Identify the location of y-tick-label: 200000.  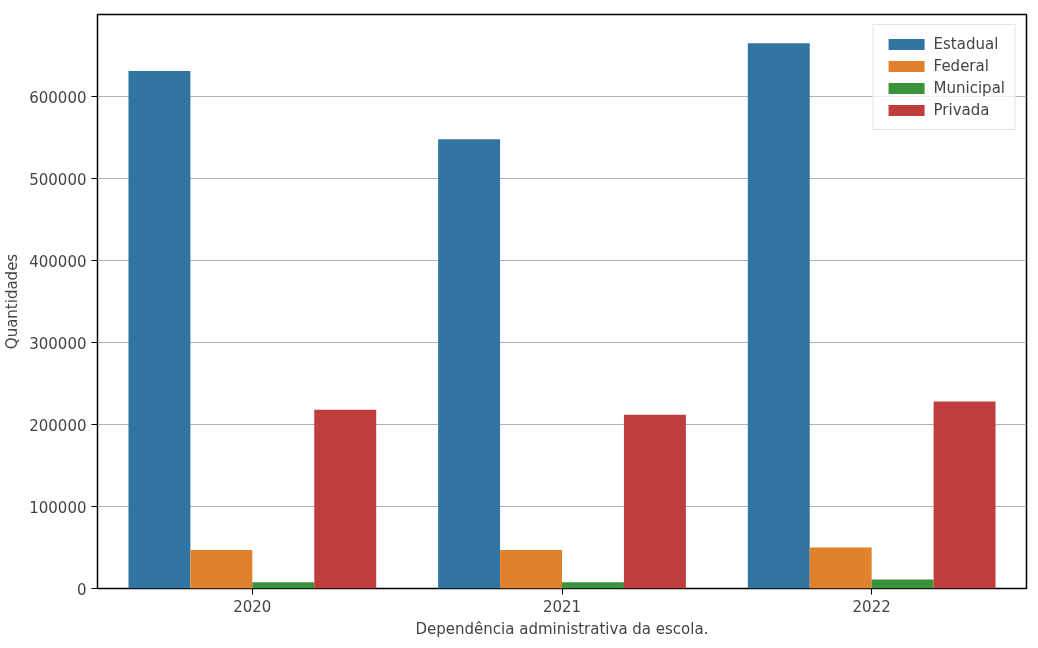
(58, 425).